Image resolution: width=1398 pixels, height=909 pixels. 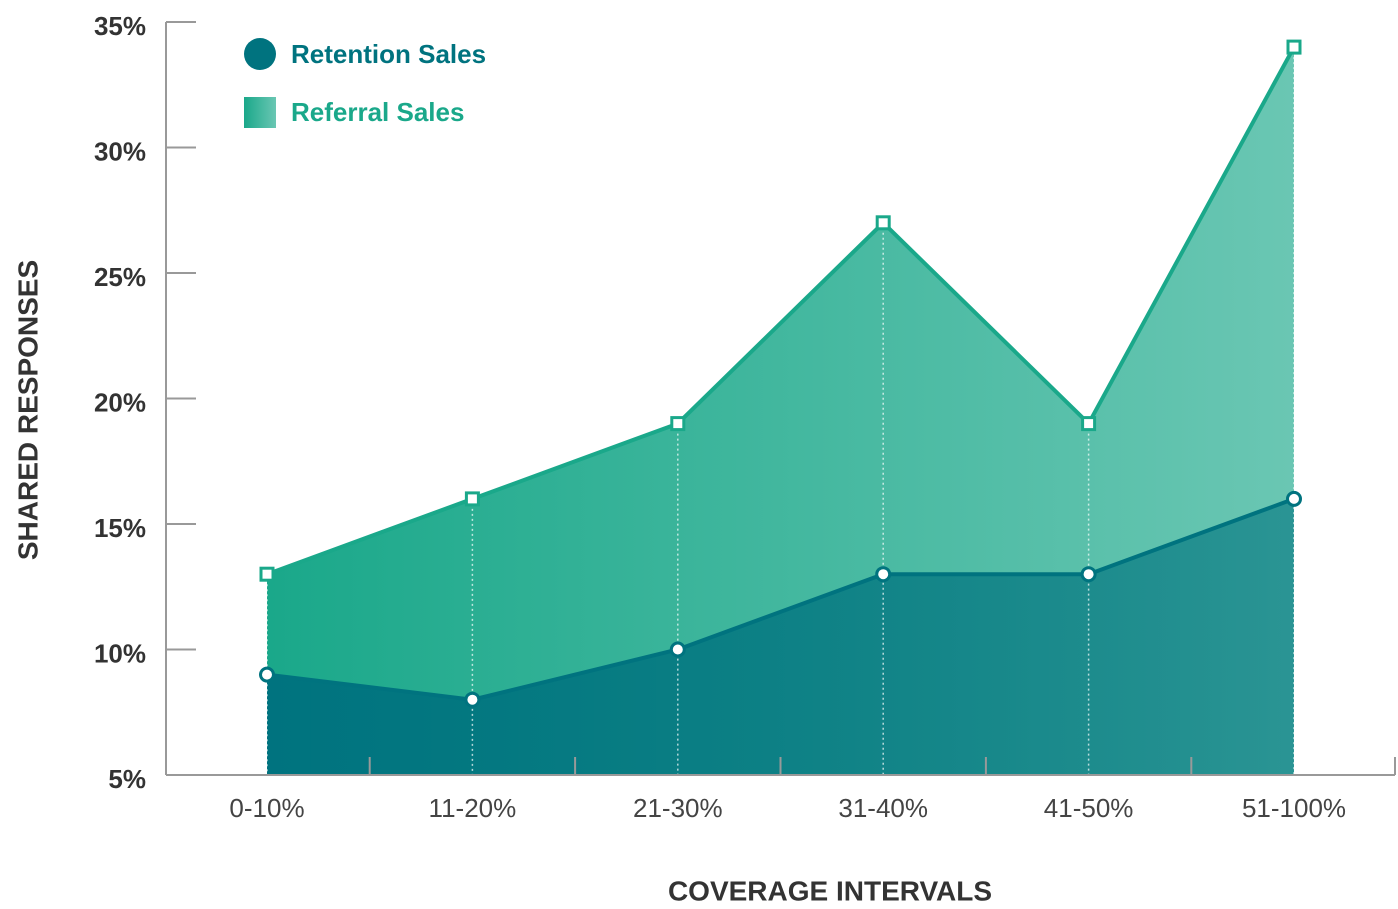 I want to click on x-tick-label: 0-10%, so click(x=266, y=808).